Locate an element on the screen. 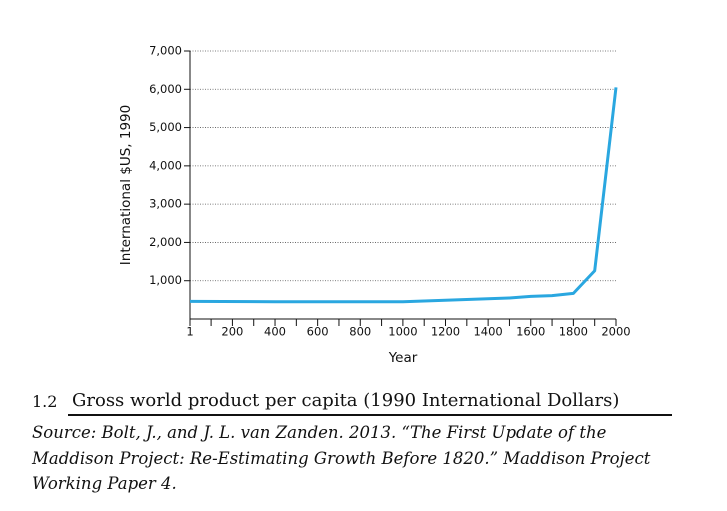 The height and width of the screenshot is (511, 727). x-tick-label: 200 is located at coordinates (232, 332).